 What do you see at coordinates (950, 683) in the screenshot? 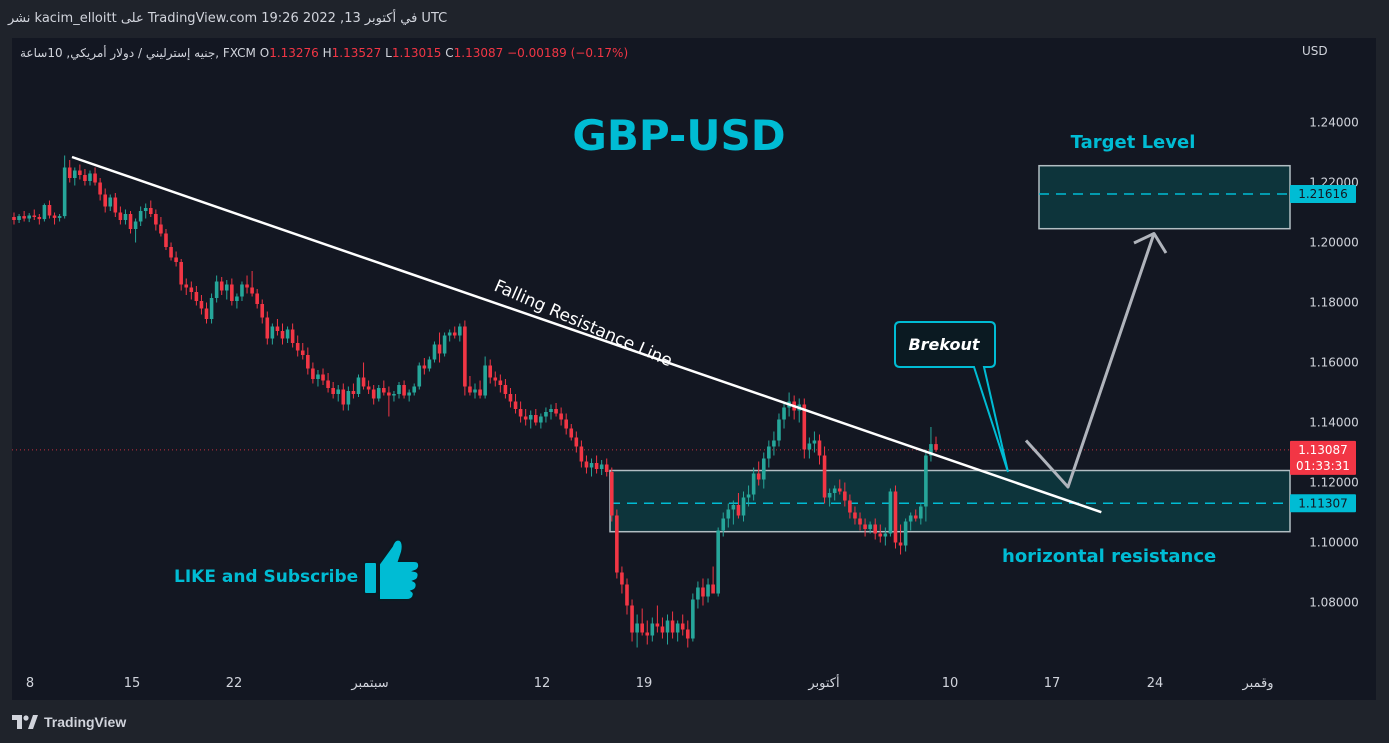
I see `time-tick-label: 10` at bounding box center [950, 683].